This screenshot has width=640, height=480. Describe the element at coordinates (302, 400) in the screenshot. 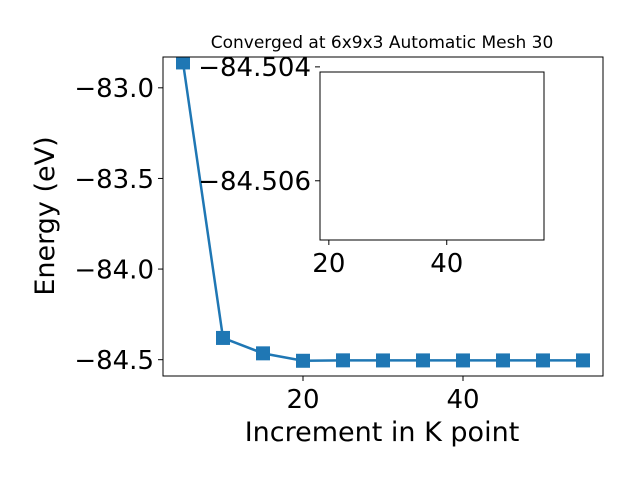

I see `main-x-tick-label: 20` at that location.